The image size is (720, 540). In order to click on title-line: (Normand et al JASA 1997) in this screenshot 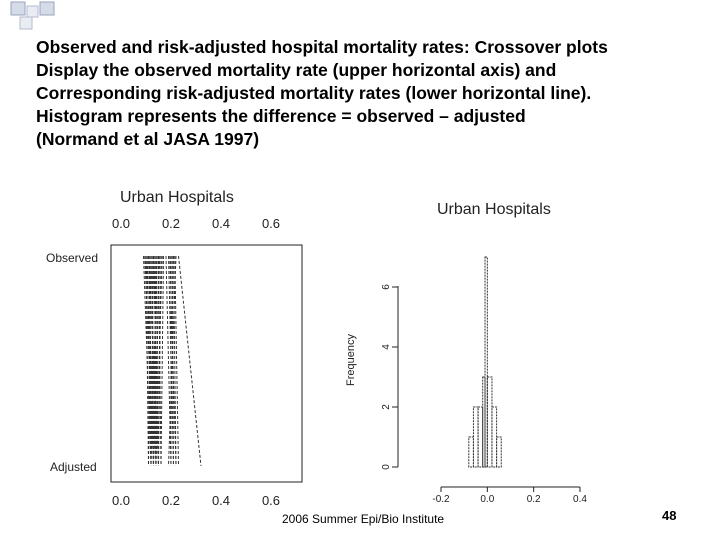, I will do `click(148, 139)`.